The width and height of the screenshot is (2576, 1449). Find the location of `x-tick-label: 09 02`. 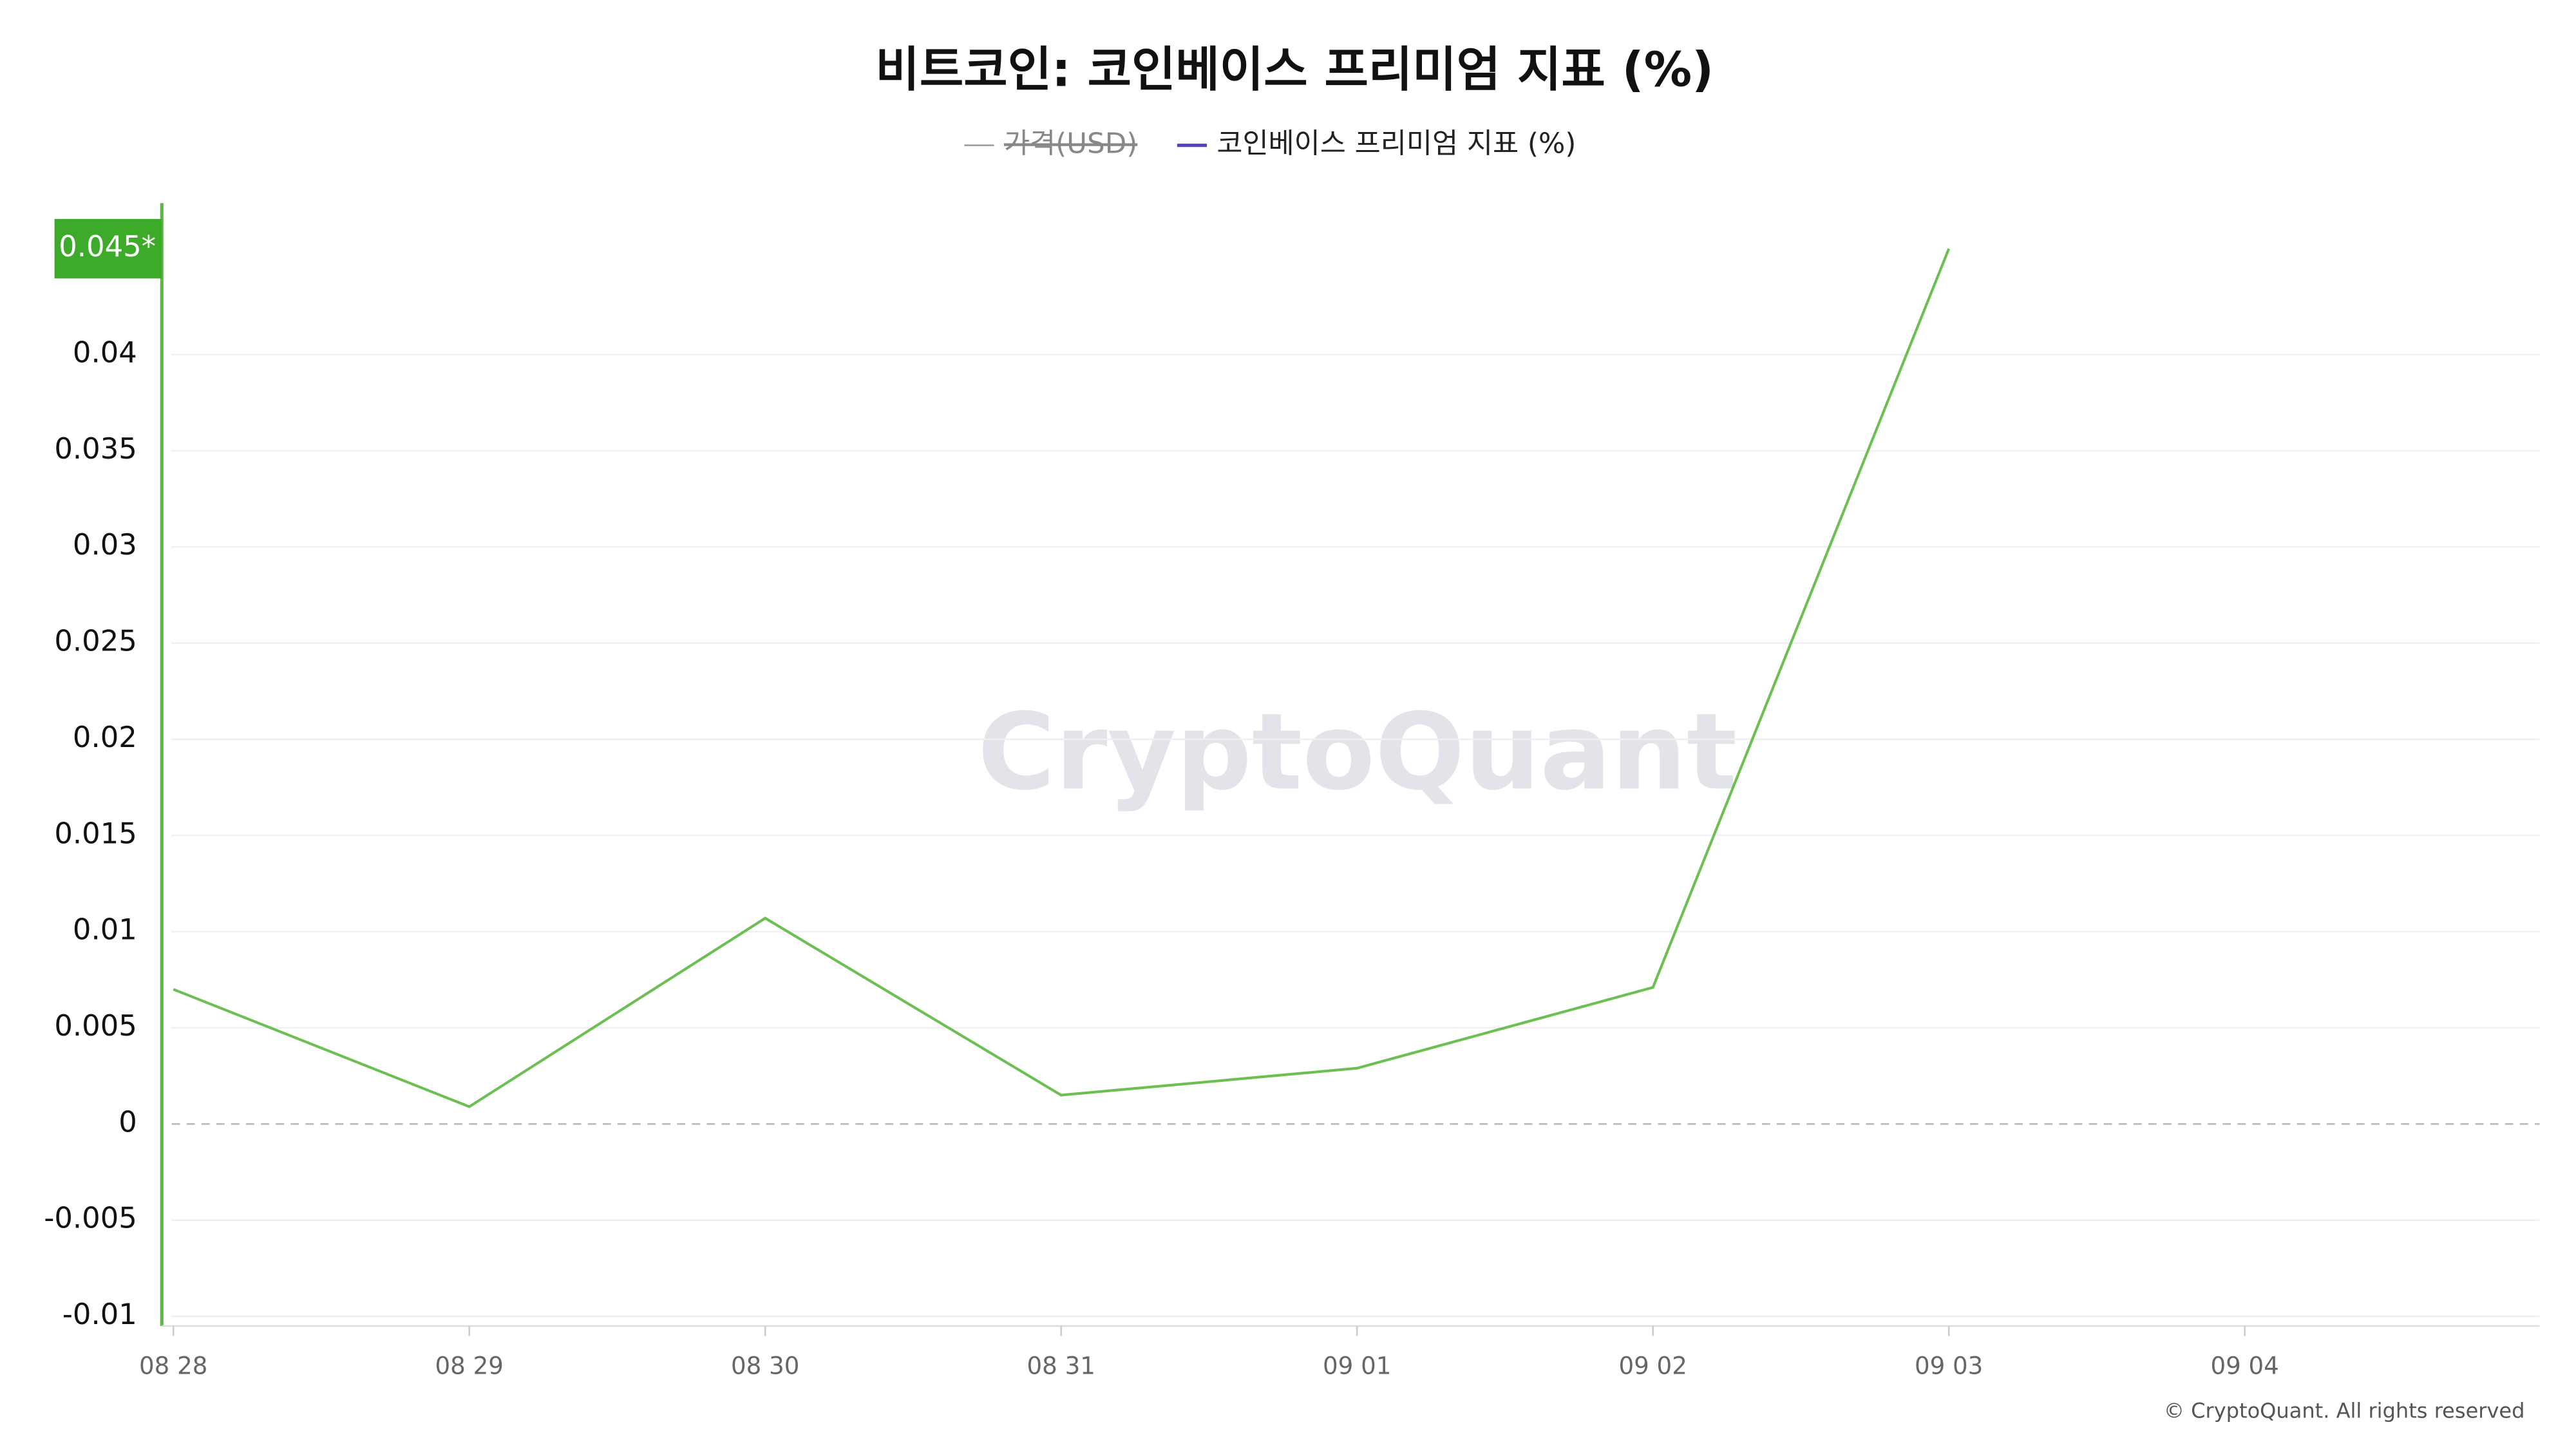

x-tick-label: 09 02 is located at coordinates (1653, 1366).